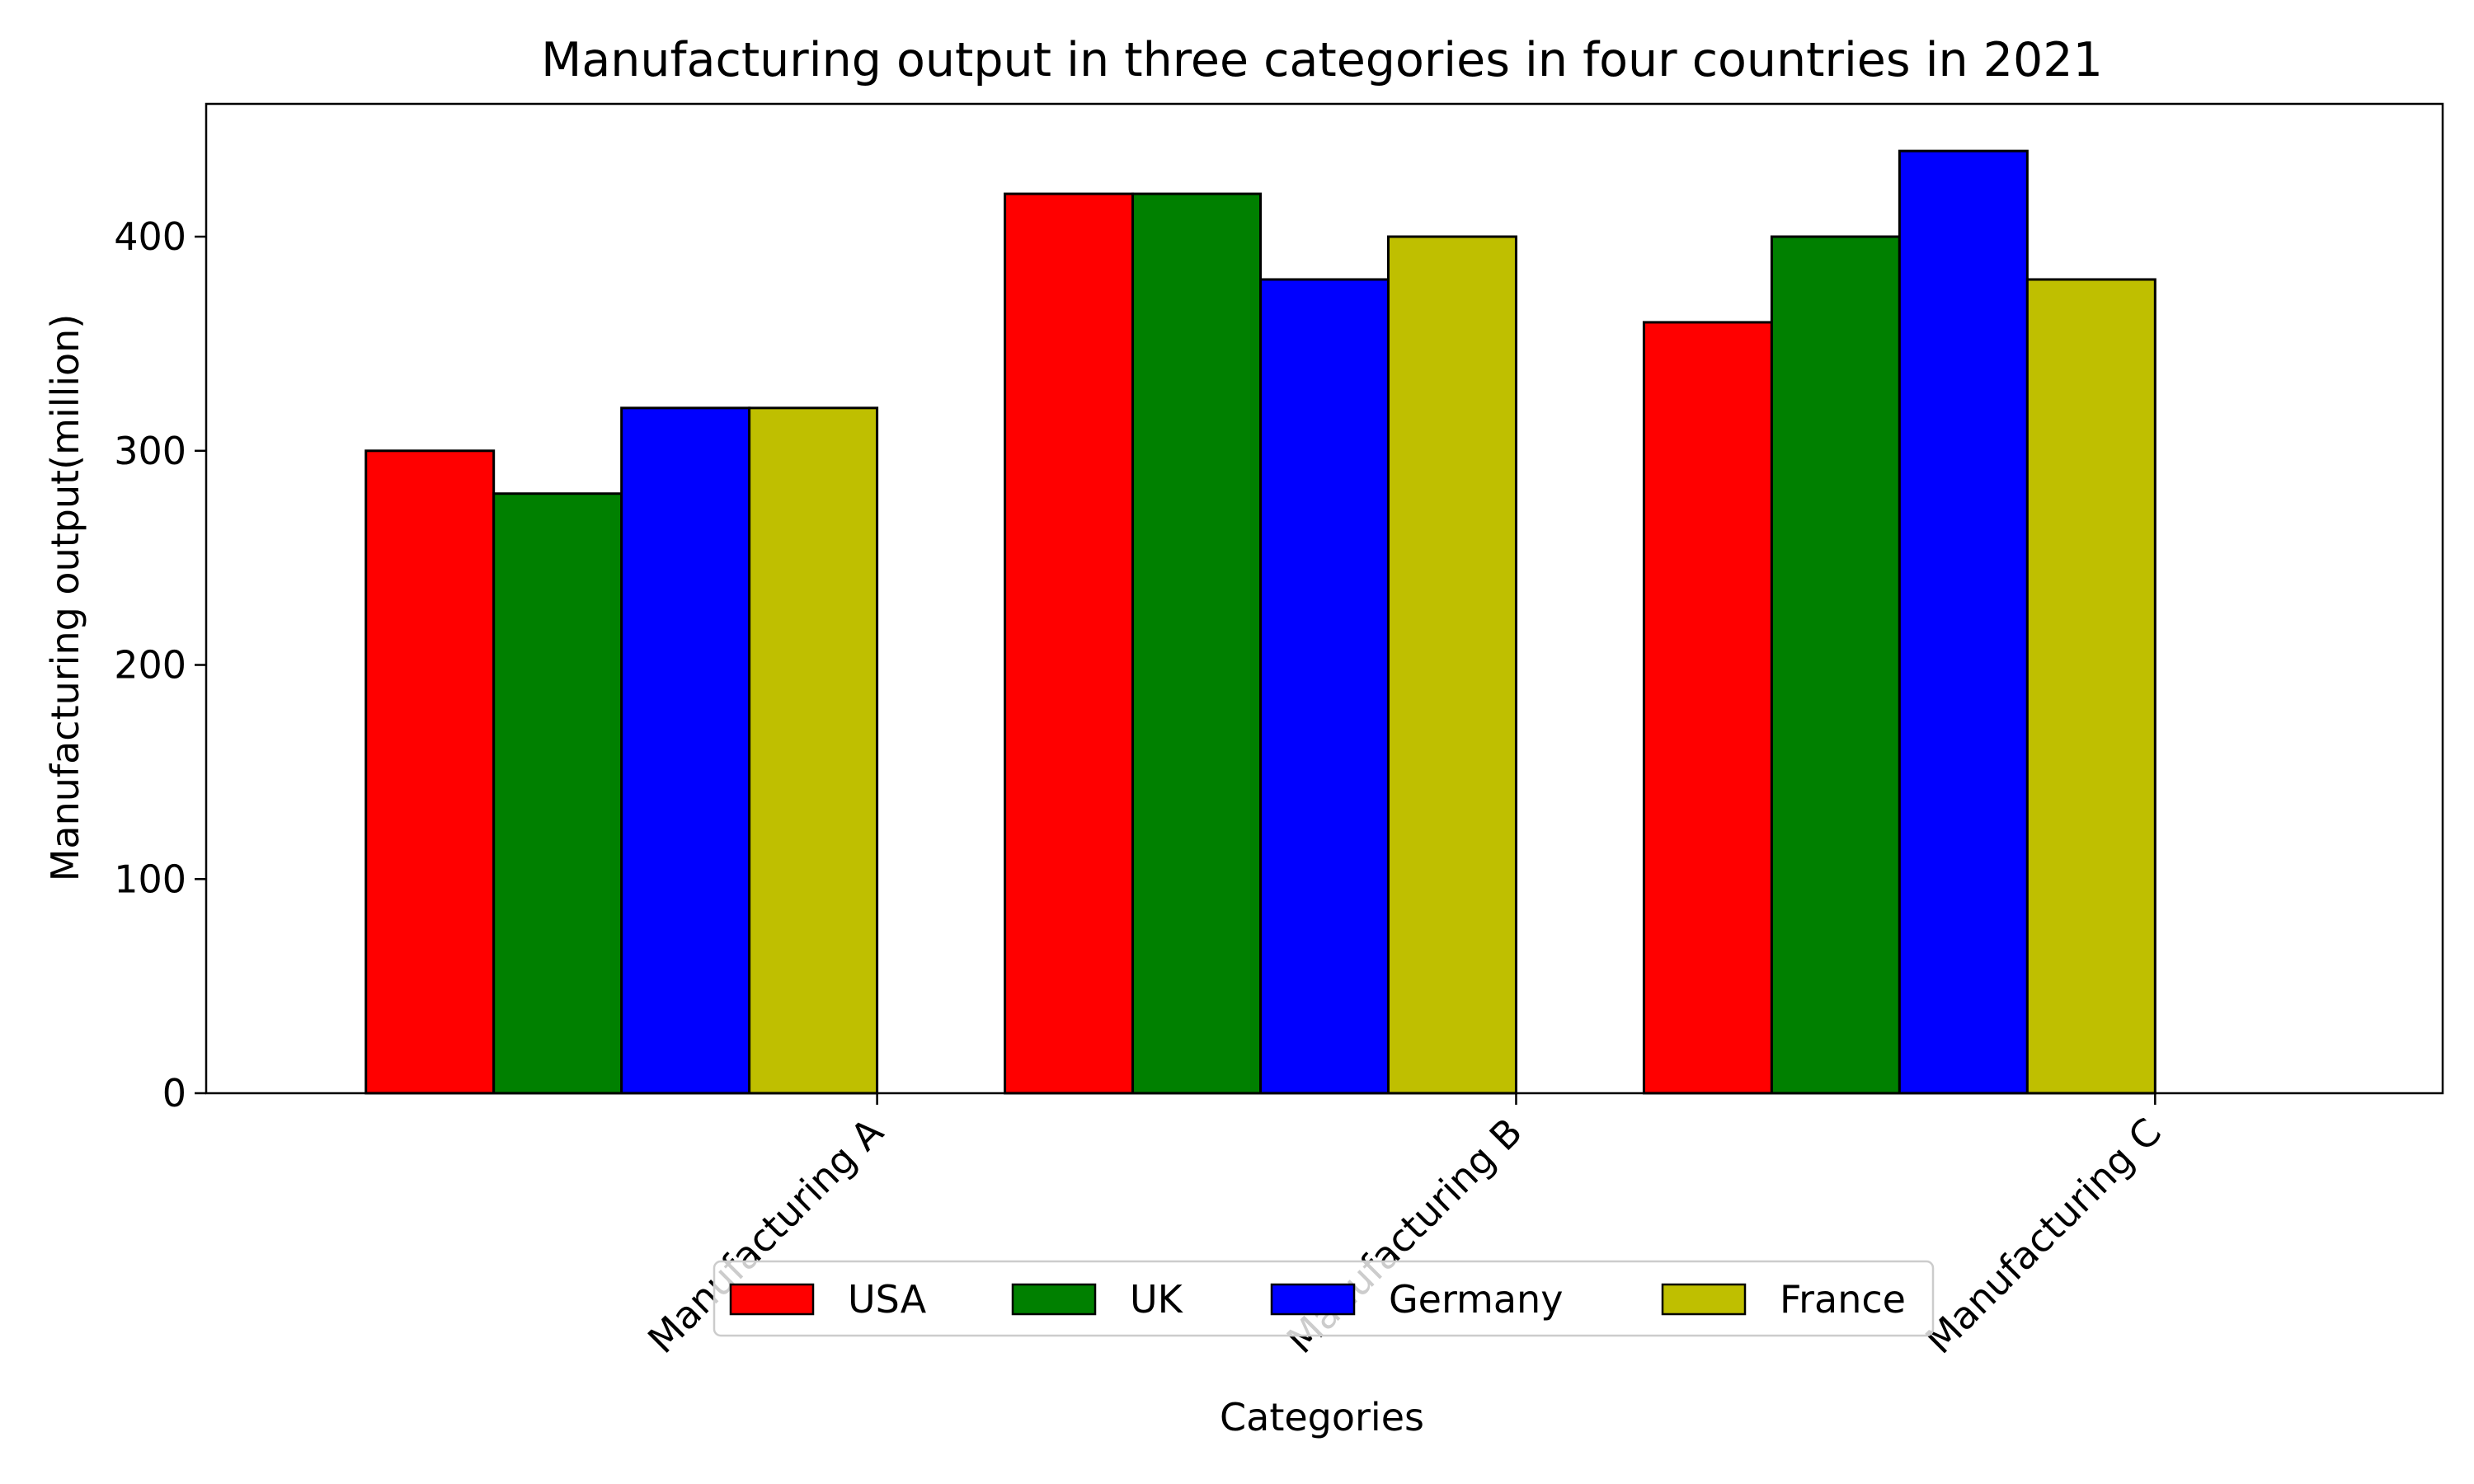  I want to click on legend-label-germany: Germany, so click(1476, 1299).